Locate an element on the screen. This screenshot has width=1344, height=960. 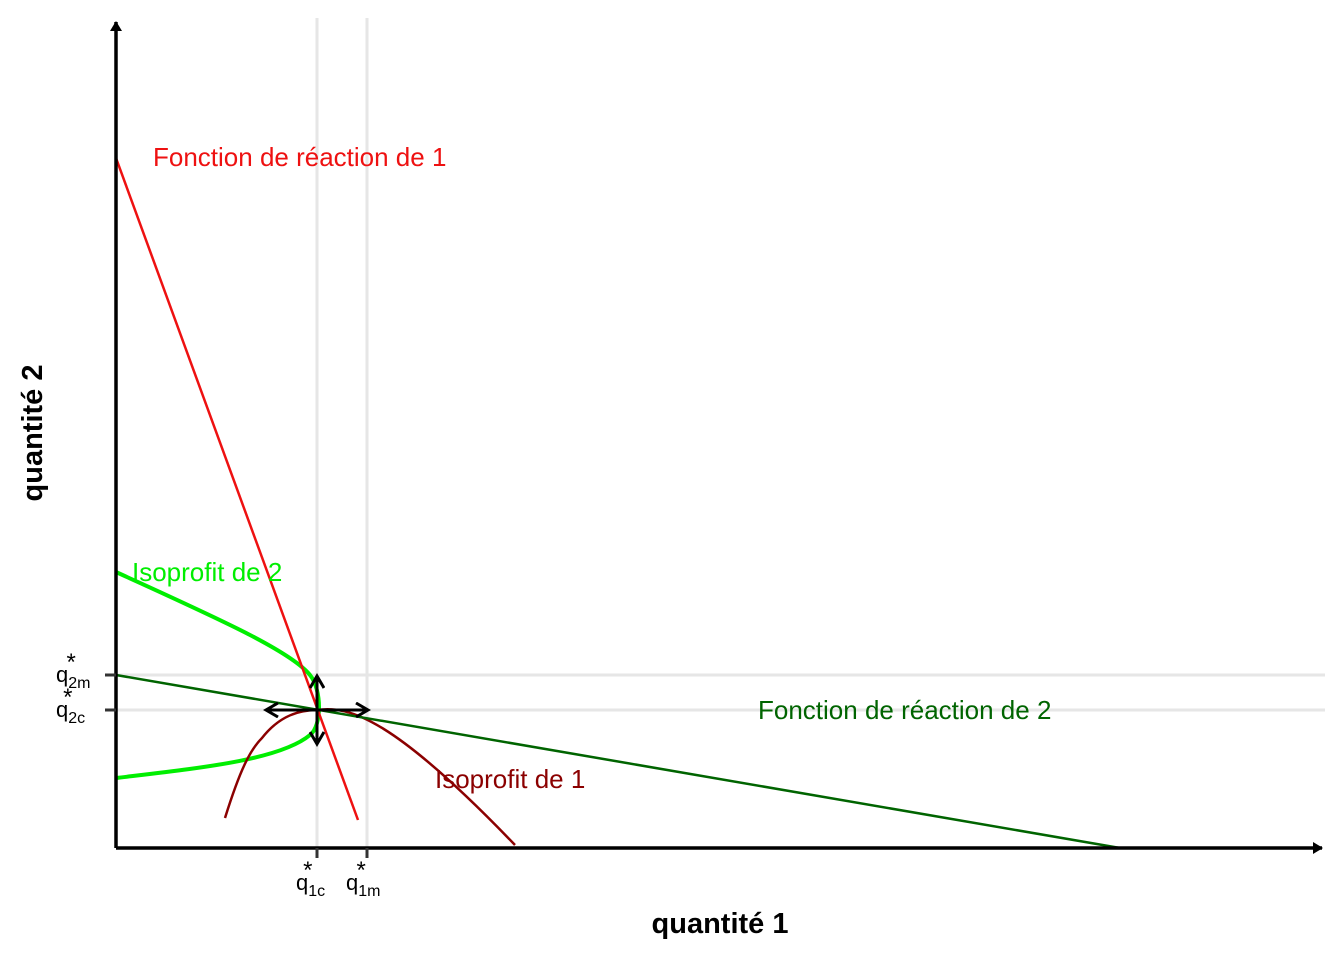
label-isoprofit-2: Isoprofit de 2 is located at coordinates (207, 572).